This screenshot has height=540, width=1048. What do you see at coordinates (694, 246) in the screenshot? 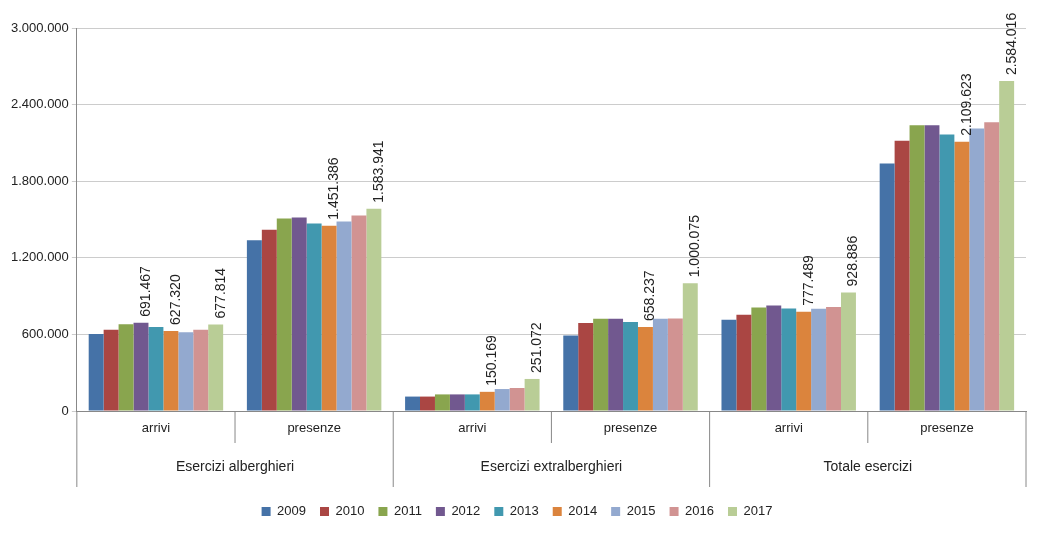
I see `data-label: 1.000.075` at bounding box center [694, 246].